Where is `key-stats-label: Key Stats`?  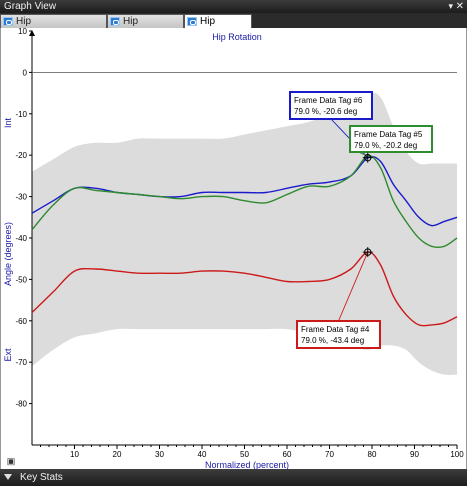
key-stats-label: Key Stats is located at coordinates (41, 477).